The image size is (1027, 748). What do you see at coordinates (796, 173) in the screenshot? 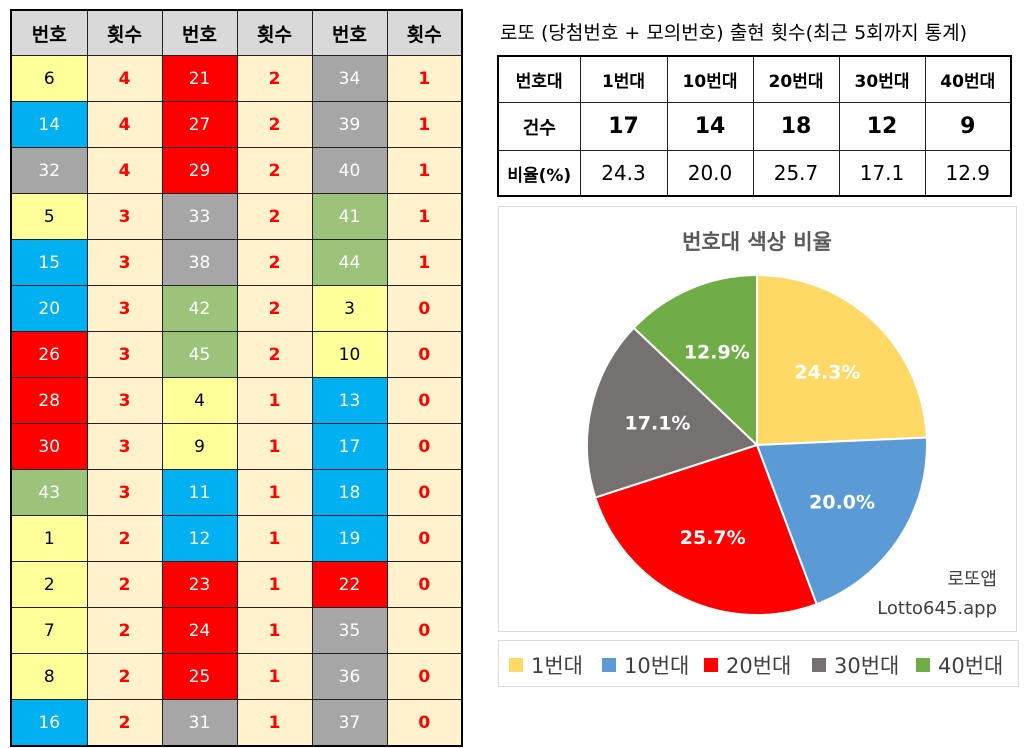
I see `band-ratio: 25.7` at bounding box center [796, 173].